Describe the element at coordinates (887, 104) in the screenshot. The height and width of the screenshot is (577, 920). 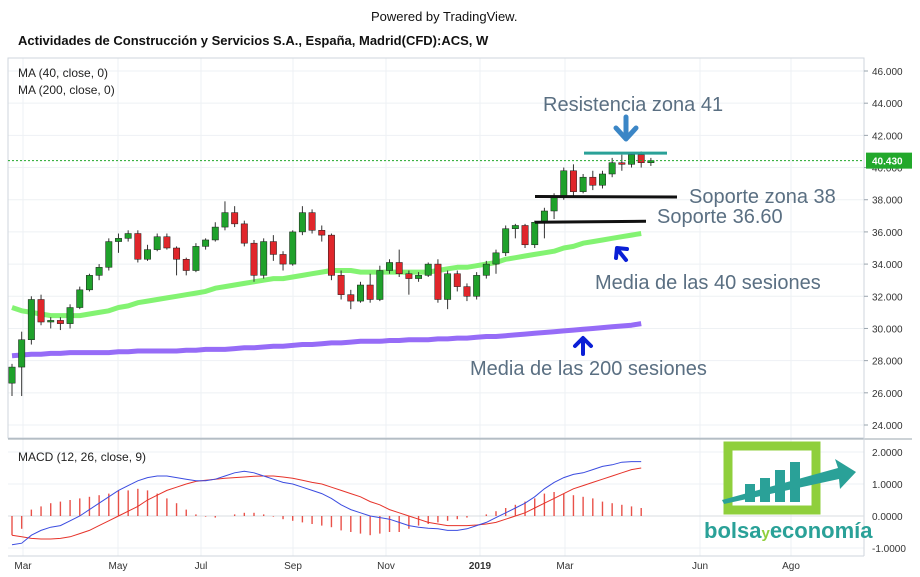
I see `price-tick-label: 44.000` at that location.